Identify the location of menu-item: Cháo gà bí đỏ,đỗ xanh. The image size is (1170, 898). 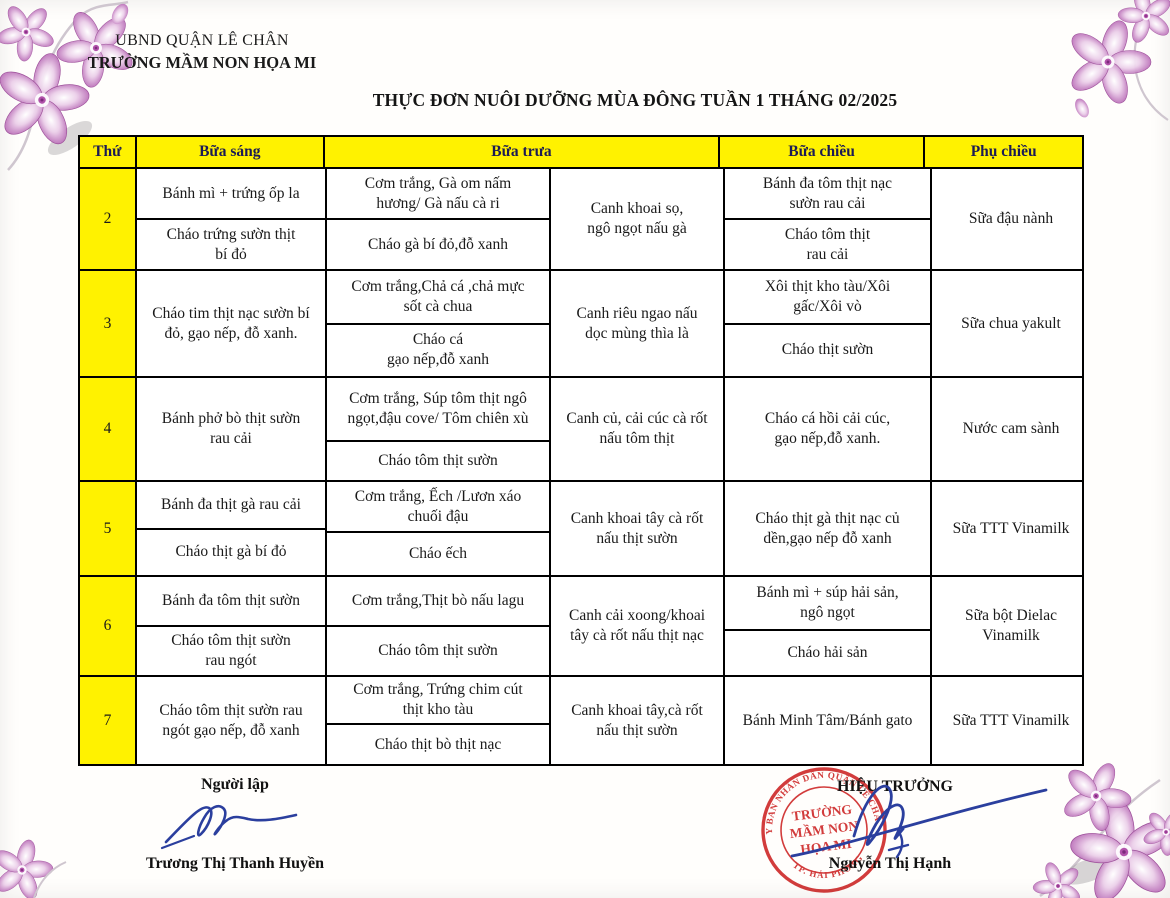
(438, 243).